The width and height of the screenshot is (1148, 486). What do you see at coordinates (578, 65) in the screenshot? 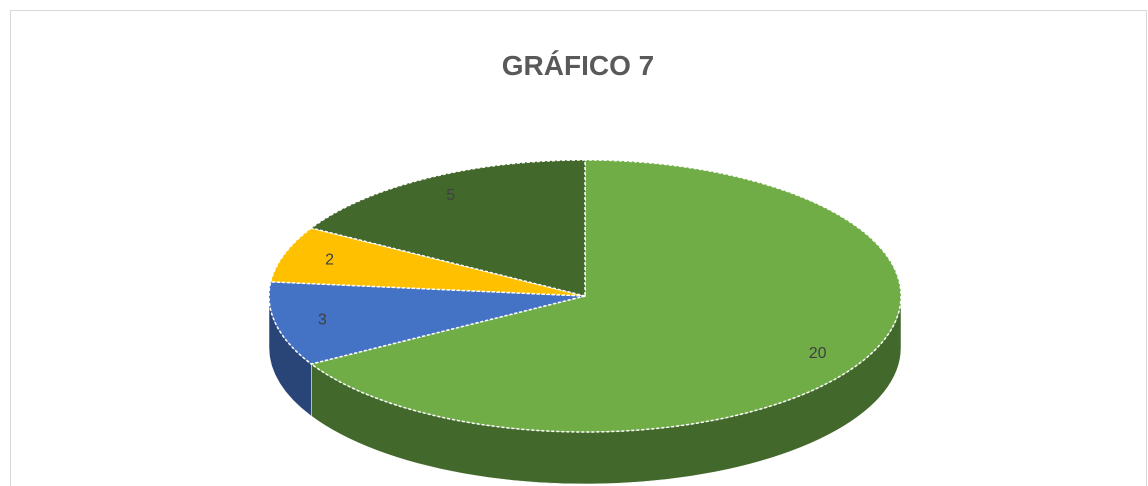
I see `chart-title: GRÁFICO 7` at bounding box center [578, 65].